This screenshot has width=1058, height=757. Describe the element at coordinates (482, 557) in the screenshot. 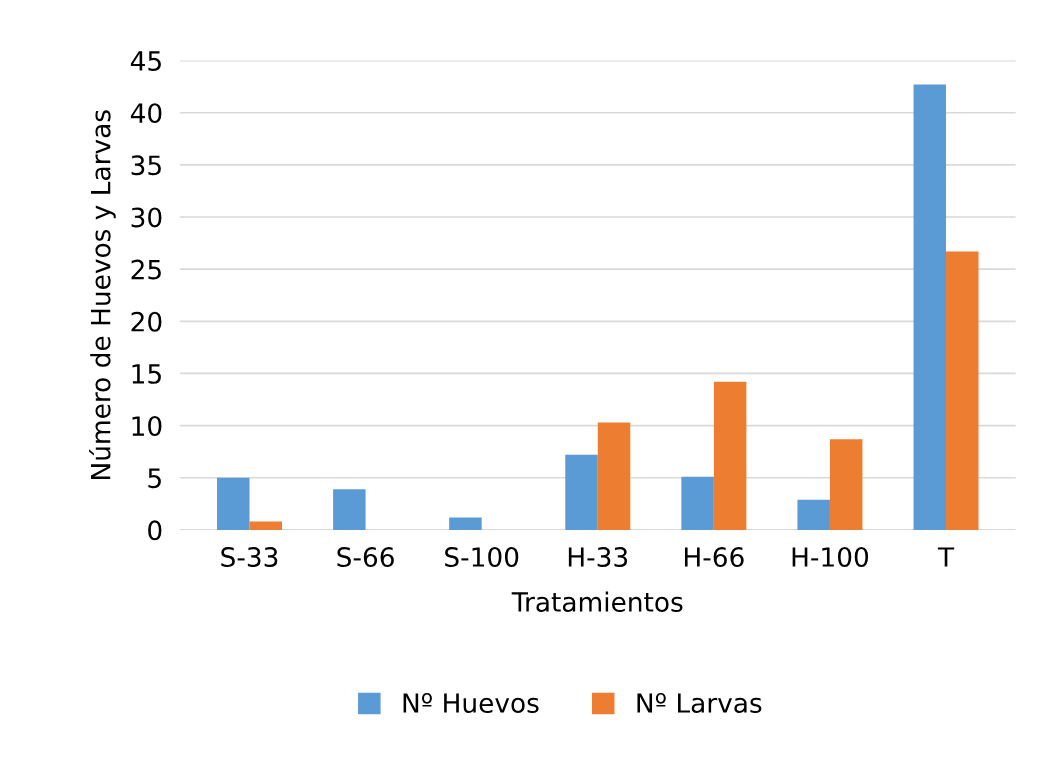

I see `x-tick-label: S-100` at that location.